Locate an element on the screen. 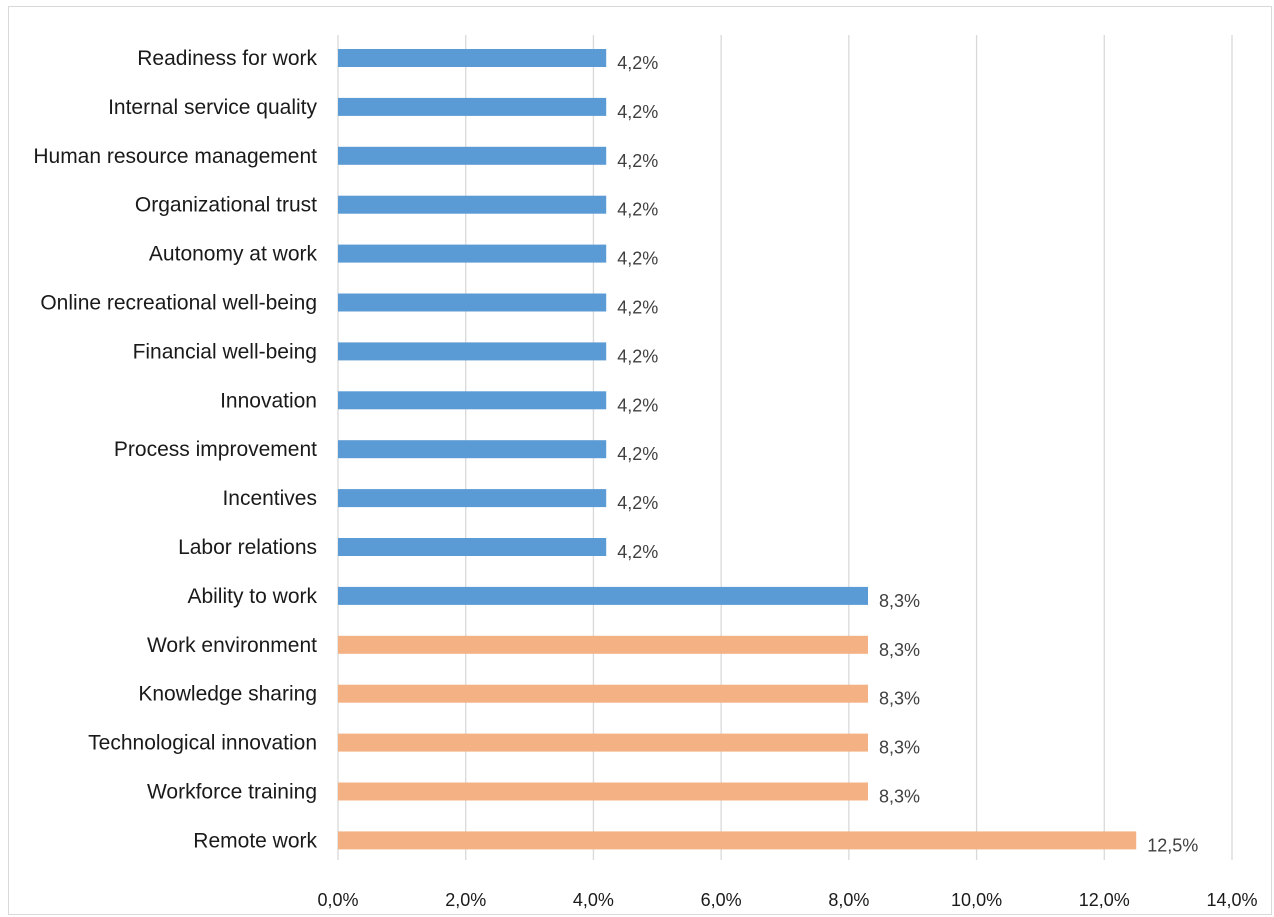 The height and width of the screenshot is (917, 1274). category-label: Financial well-being is located at coordinates (225, 351).